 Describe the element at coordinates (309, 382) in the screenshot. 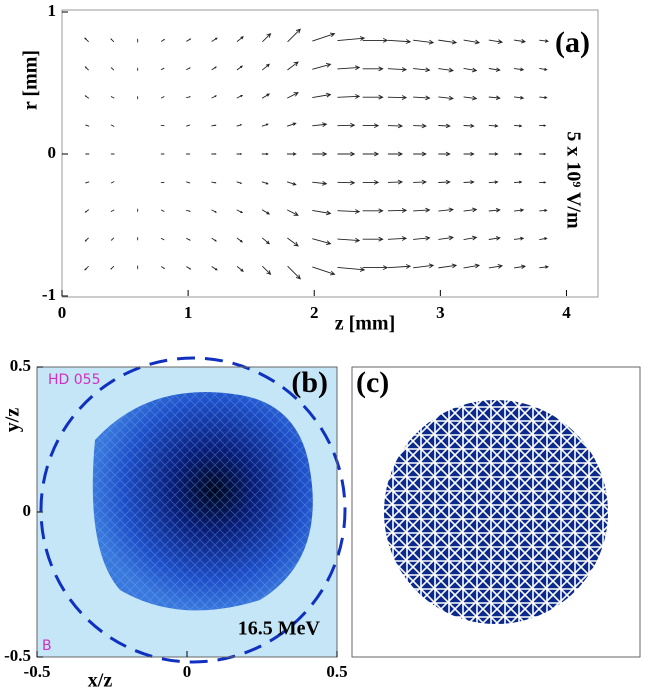

I see `panel-label: (b)` at that location.